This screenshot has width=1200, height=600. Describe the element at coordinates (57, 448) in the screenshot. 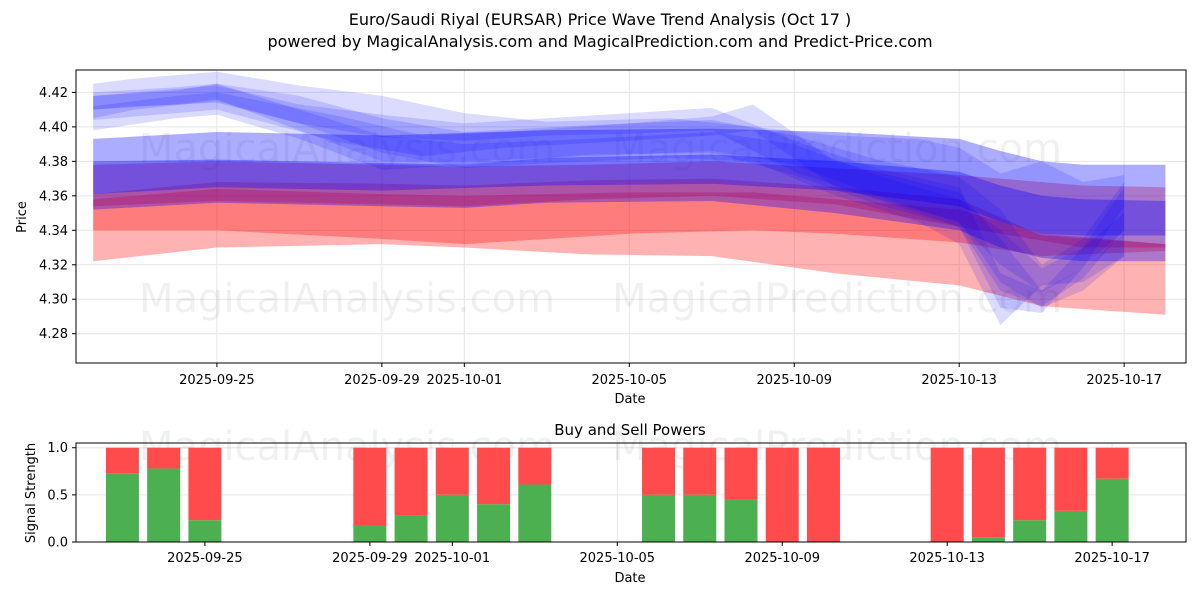

I see `signal-y-tick-label: 1.0` at that location.